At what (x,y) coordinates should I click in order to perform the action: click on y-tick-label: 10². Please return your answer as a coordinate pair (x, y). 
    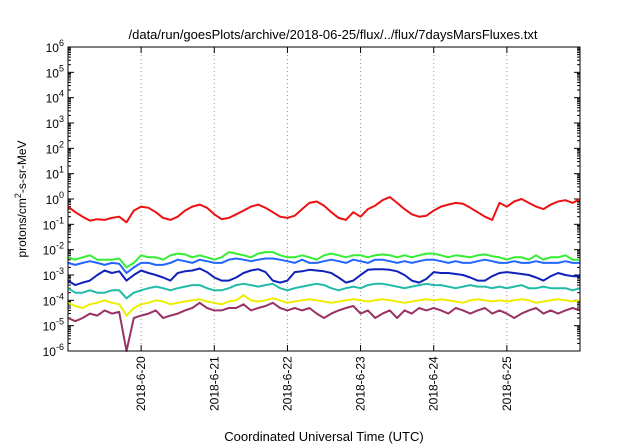
    Looking at the image, I should click on (55, 147).